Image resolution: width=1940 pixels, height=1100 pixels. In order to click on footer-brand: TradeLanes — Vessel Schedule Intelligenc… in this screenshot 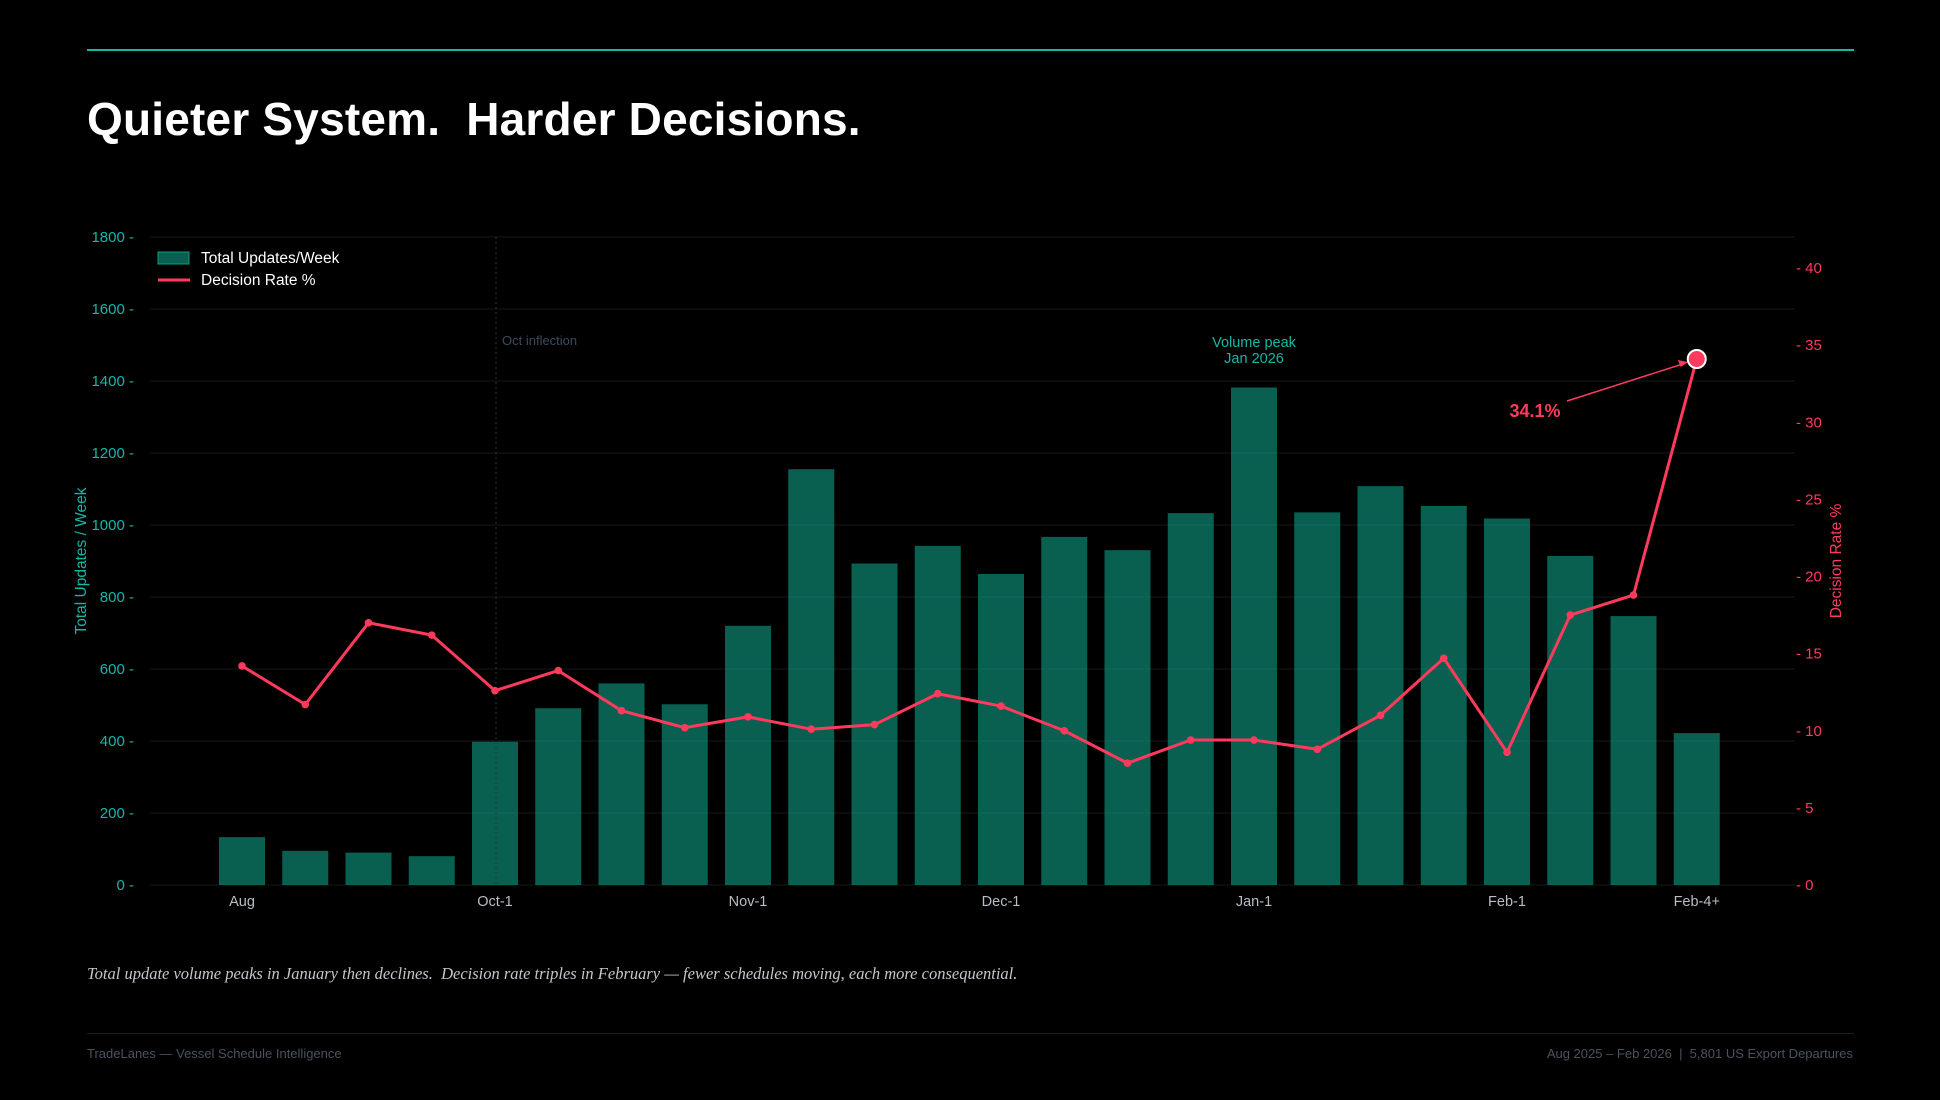, I will do `click(214, 1053)`.